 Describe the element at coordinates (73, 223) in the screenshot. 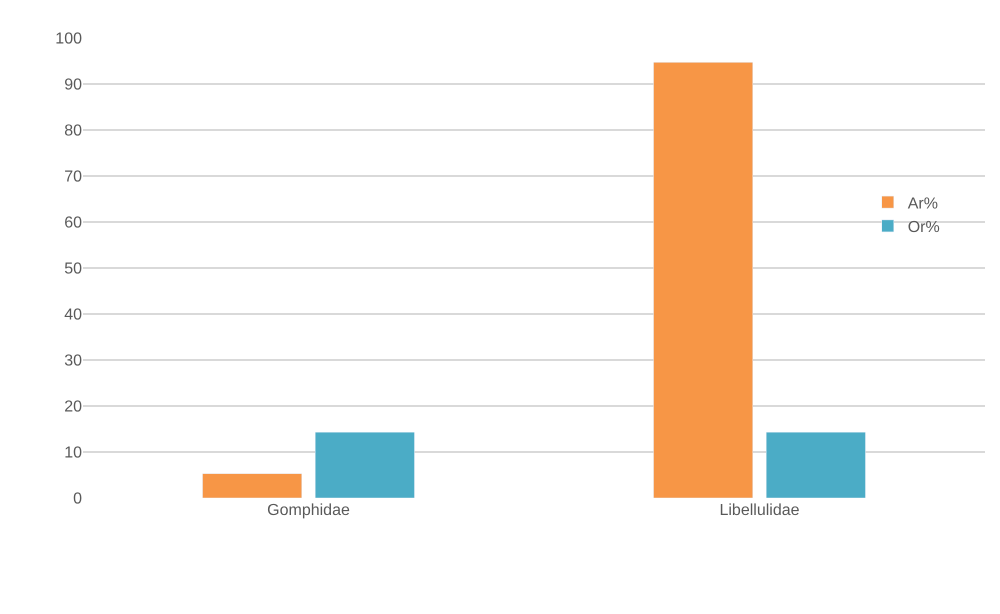

I see `y-tick-label: 60` at that location.